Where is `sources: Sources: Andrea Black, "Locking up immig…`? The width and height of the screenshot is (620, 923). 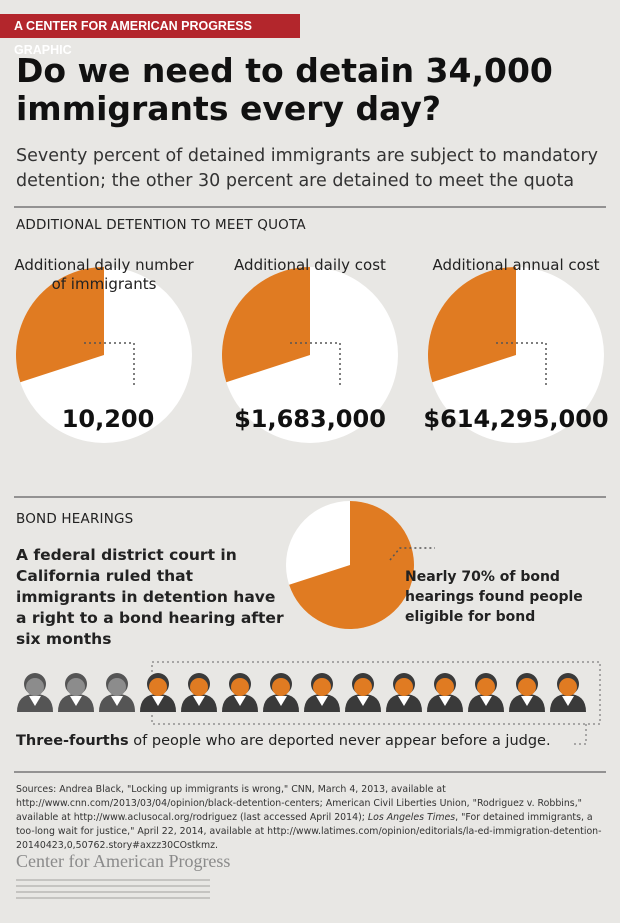
sources: Sources: Andrea Black, "Locking up immig… is located at coordinates (311, 818).